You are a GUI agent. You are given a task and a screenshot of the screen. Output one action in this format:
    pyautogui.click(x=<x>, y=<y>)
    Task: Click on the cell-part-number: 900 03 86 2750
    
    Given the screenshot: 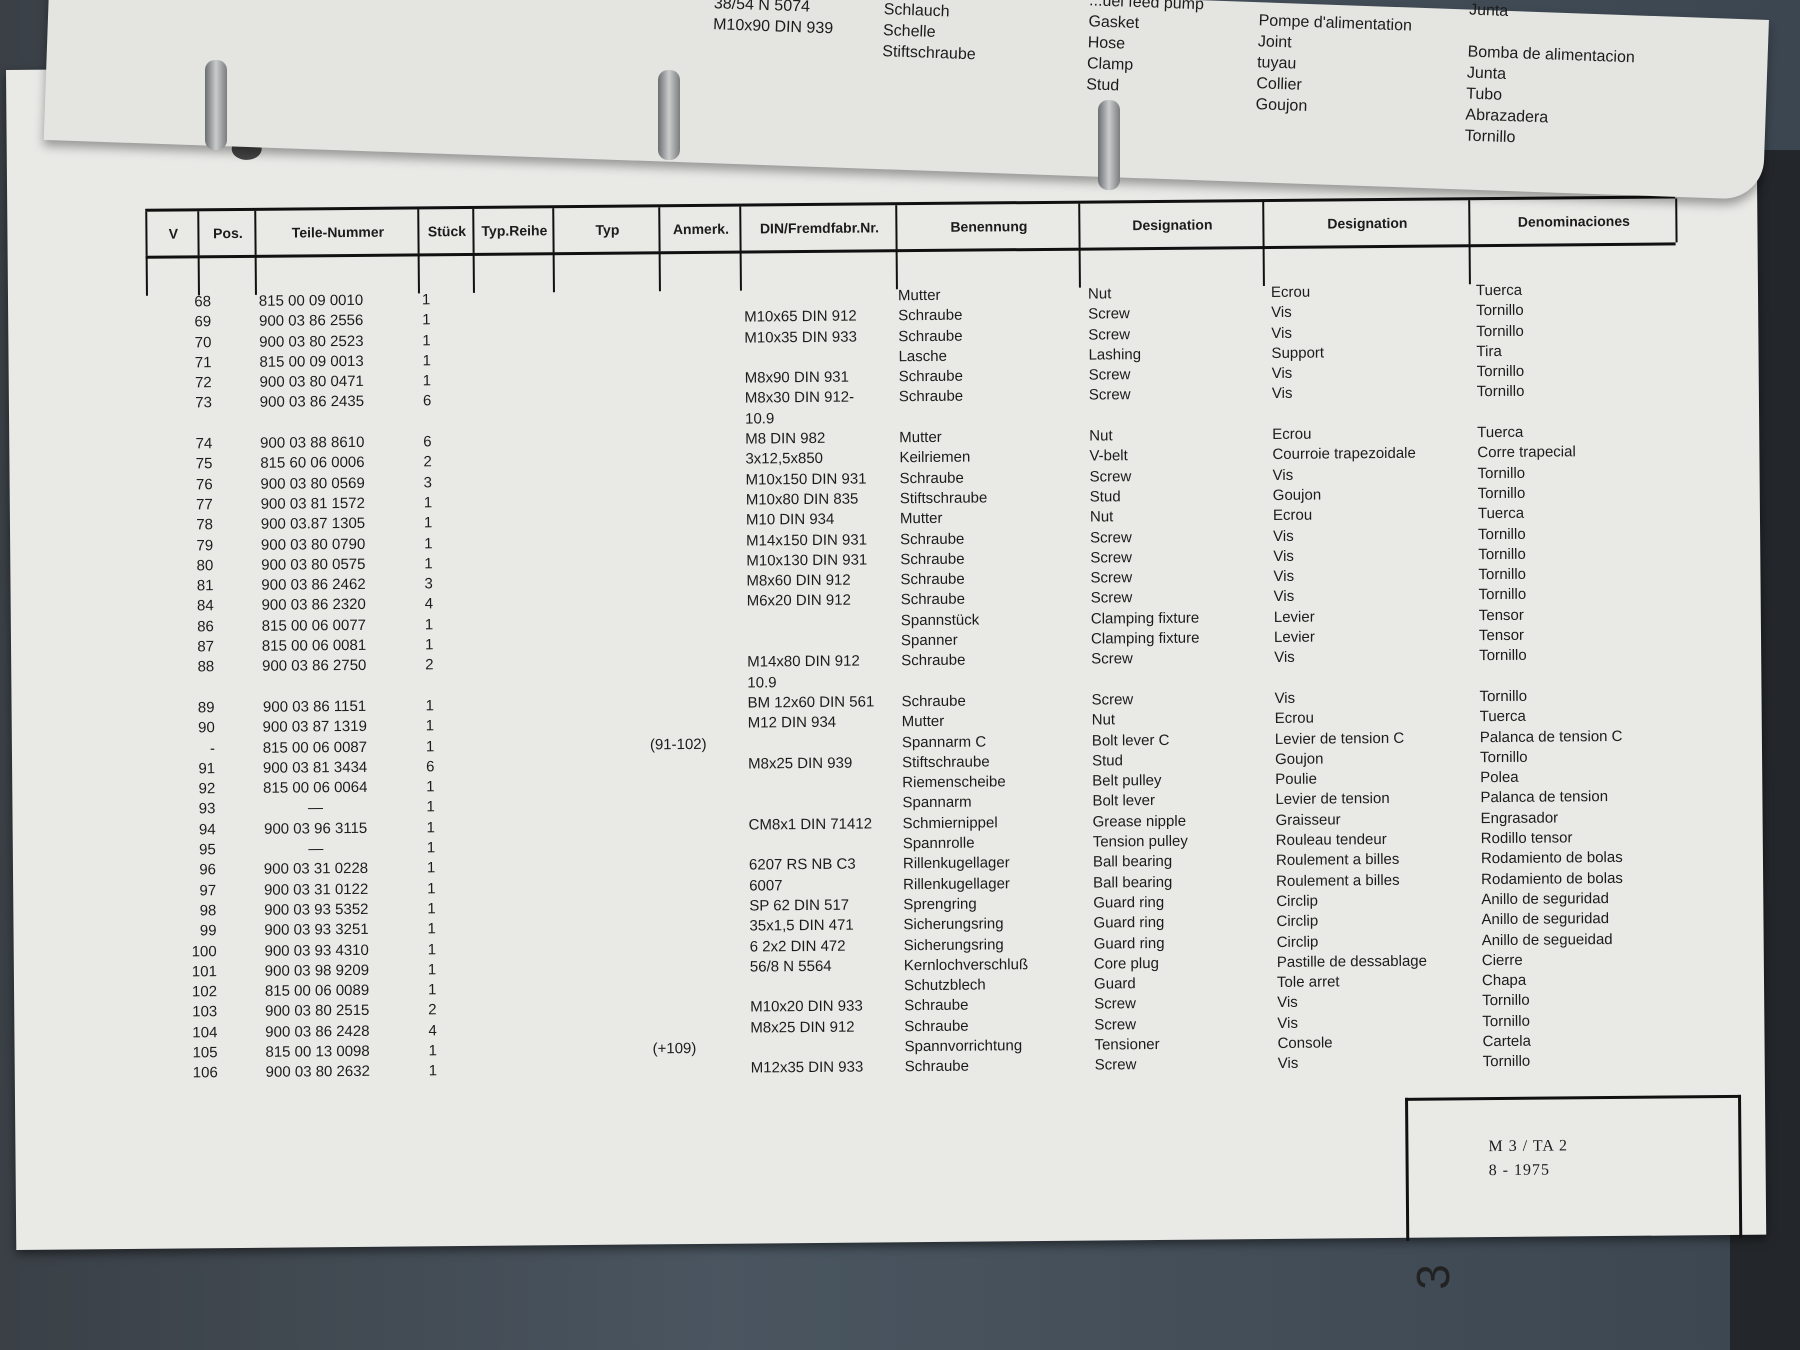 What is the action you would take?
    pyautogui.click(x=314, y=666)
    